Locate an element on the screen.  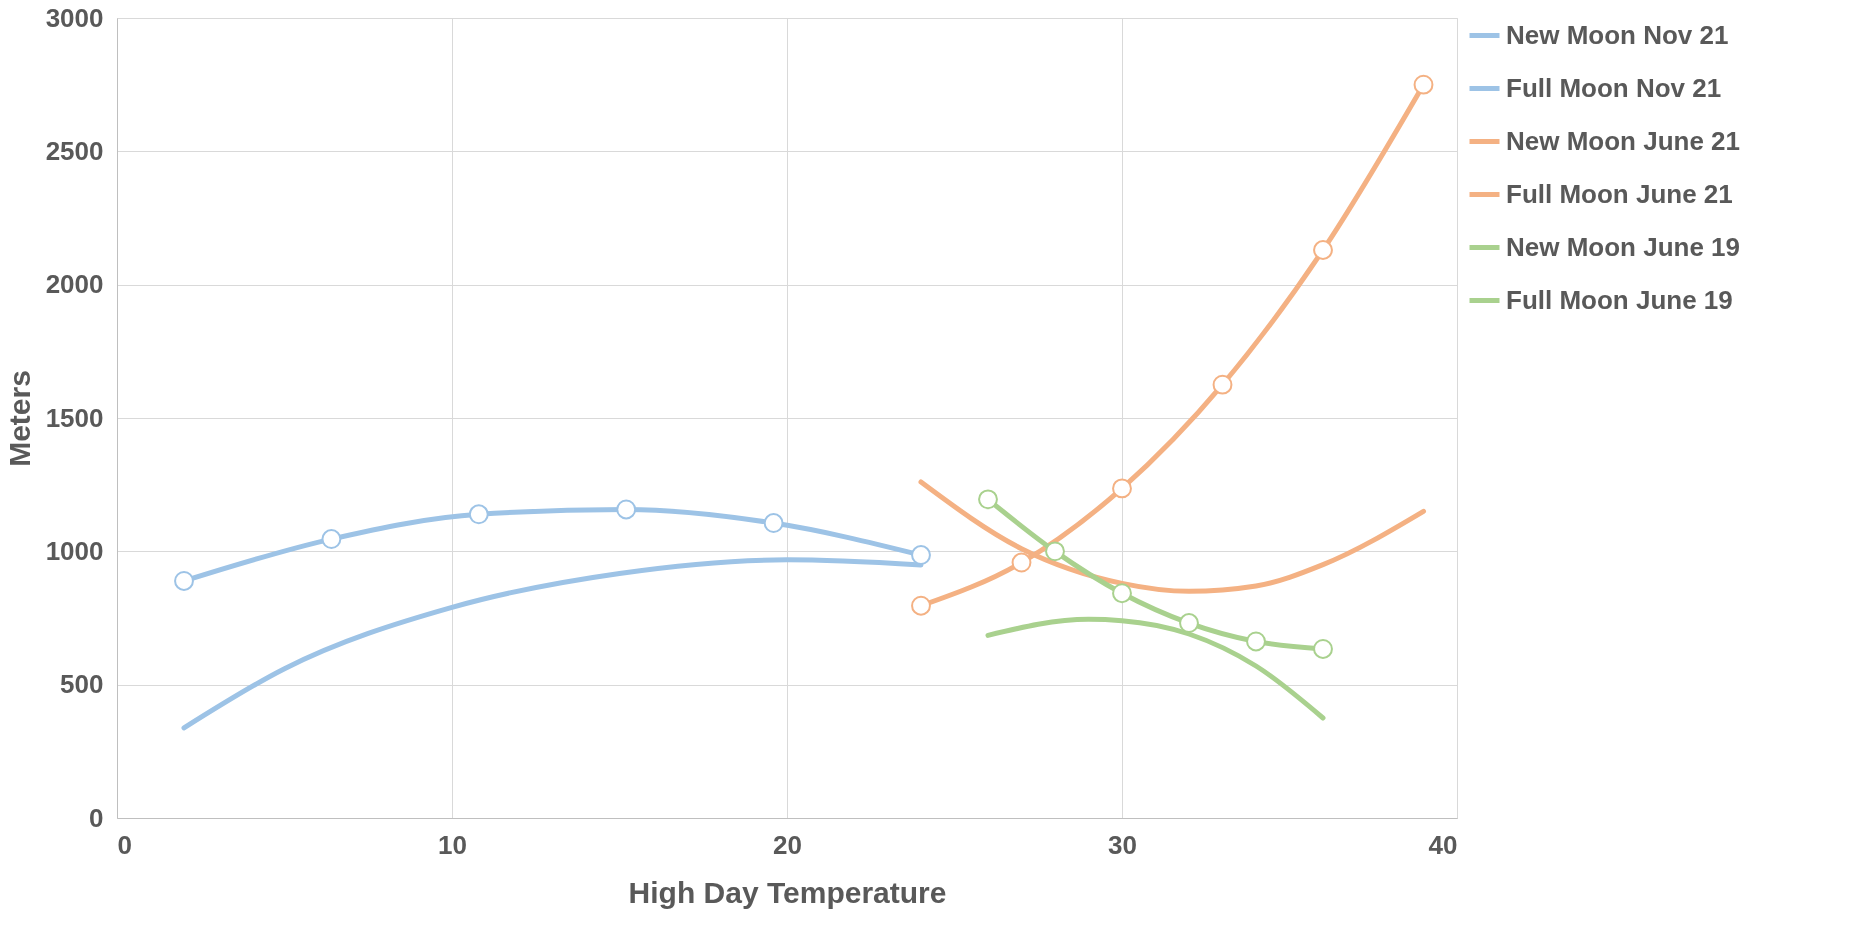
x-tick-label: 20 is located at coordinates (787, 844).